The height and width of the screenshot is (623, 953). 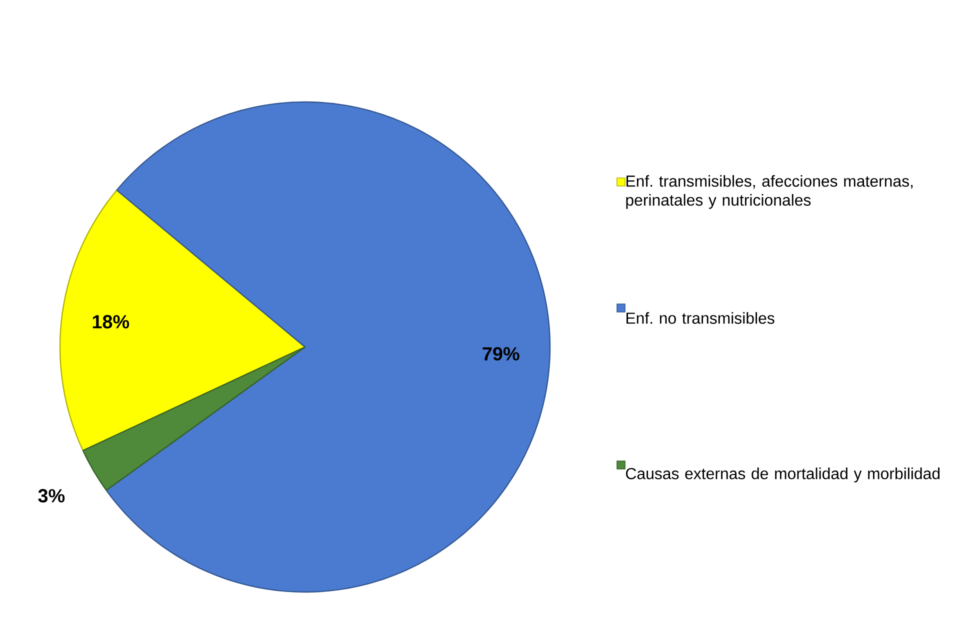 What do you see at coordinates (51, 495) in the screenshot?
I see `data-label: 3%` at bounding box center [51, 495].